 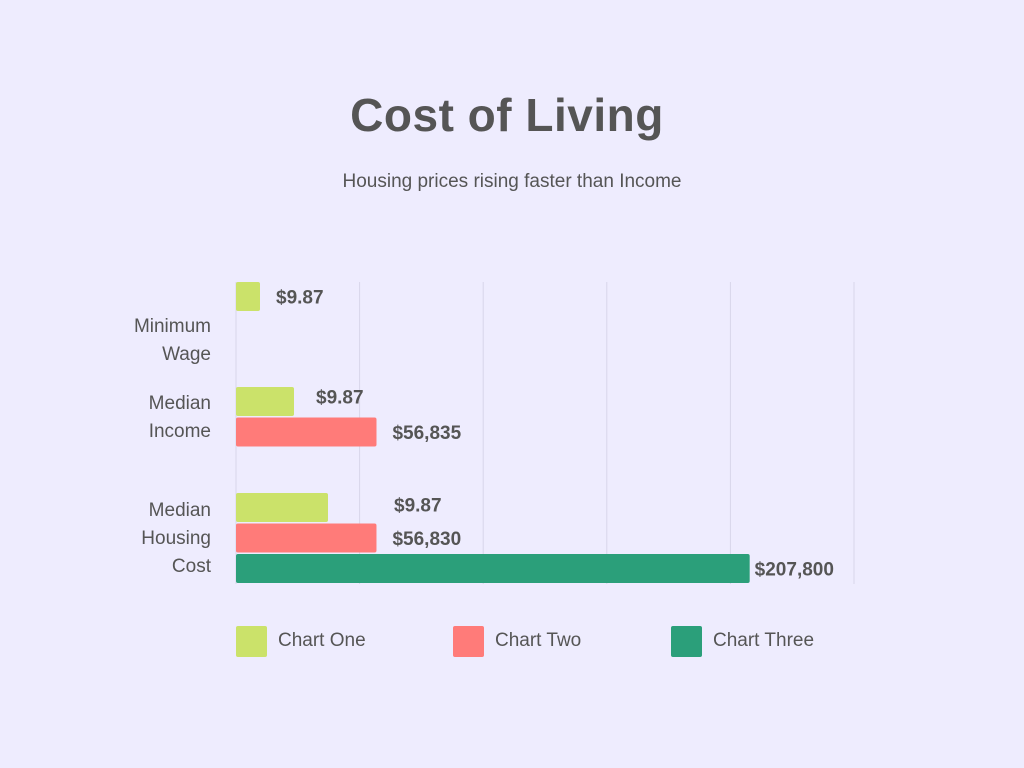 What do you see at coordinates (192, 566) in the screenshot?
I see `category-label: Cost` at bounding box center [192, 566].